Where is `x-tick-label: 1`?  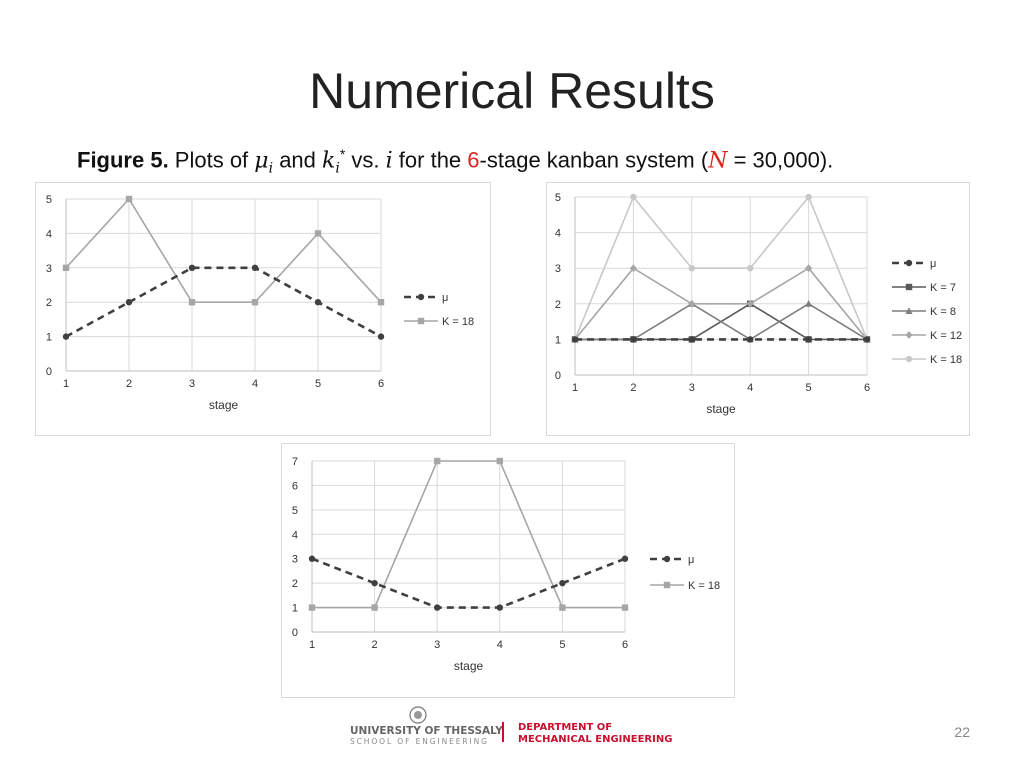 x-tick-label: 1 is located at coordinates (575, 388).